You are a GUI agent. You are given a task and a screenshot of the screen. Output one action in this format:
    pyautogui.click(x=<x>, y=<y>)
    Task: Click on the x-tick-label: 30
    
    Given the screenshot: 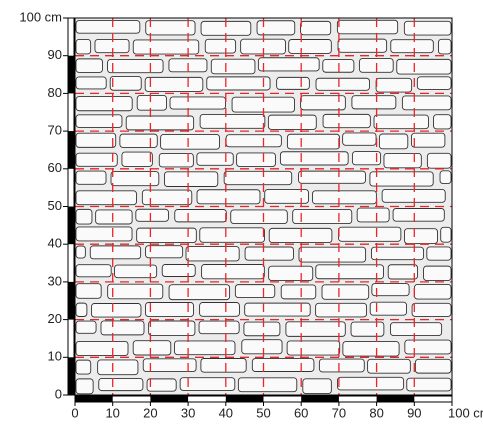 What is the action you would take?
    pyautogui.click(x=188, y=412)
    